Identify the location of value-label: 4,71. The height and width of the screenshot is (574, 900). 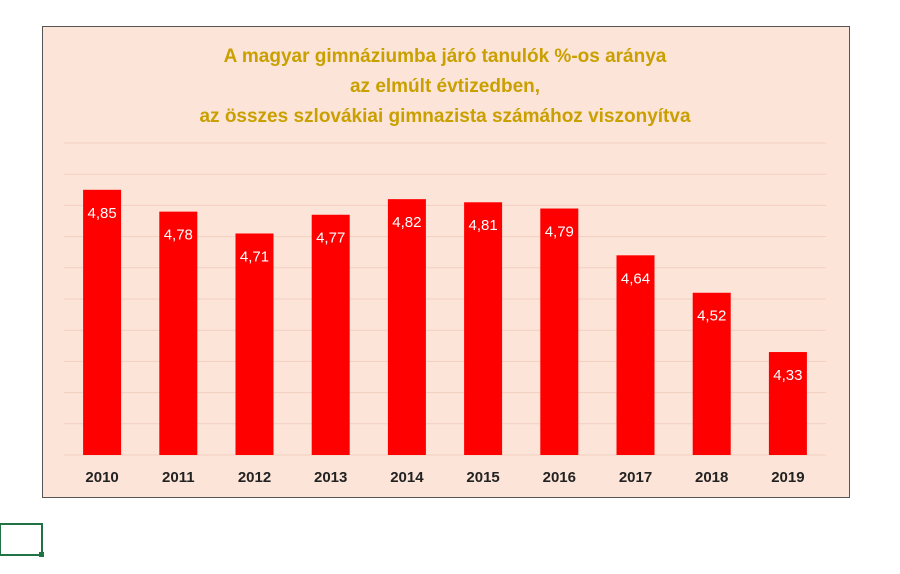
(254, 256).